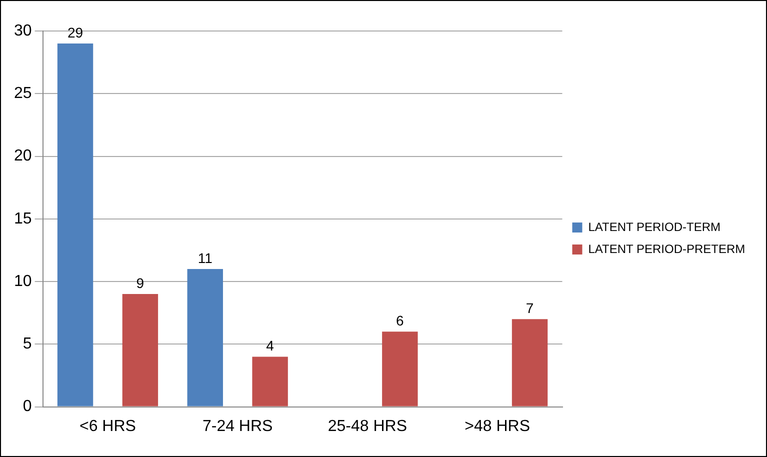 Image resolution: width=767 pixels, height=457 pixels. Describe the element at coordinates (667, 249) in the screenshot. I see `legend-label: LATENT PERIOD-PRETERM` at that location.